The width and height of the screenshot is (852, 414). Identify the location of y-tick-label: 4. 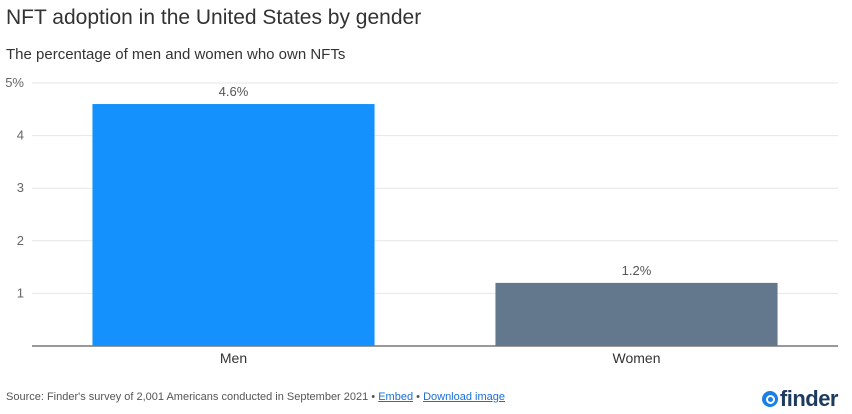
(20, 135).